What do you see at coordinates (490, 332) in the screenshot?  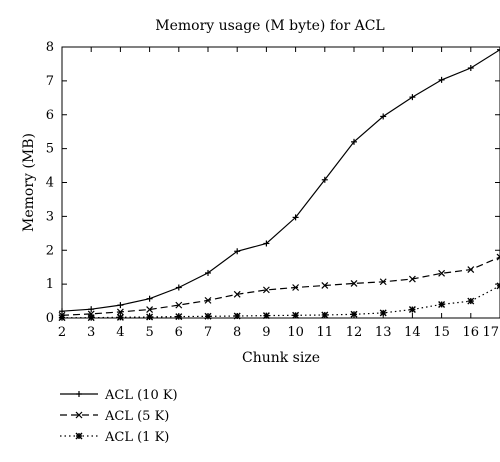 I see `x-tick-label: 17` at bounding box center [490, 332].